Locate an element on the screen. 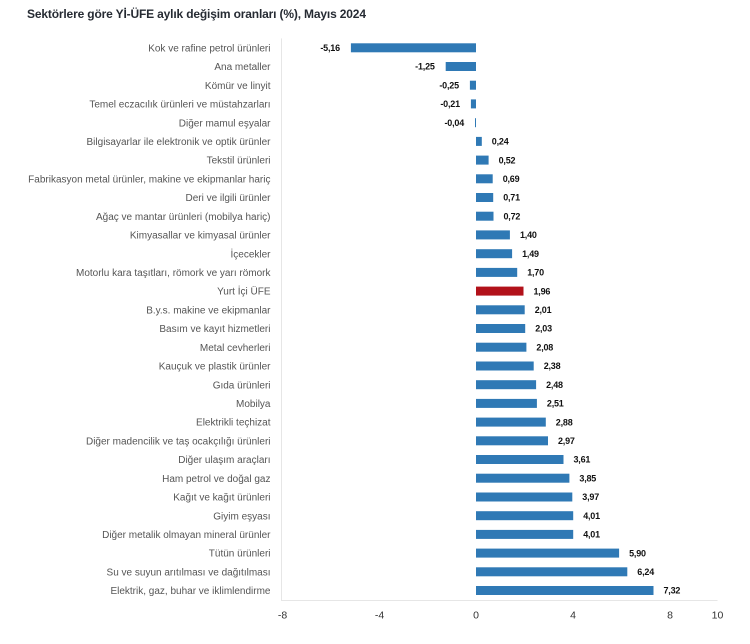  svg-text: Kömür ve linyit is located at coordinates (238, 86).